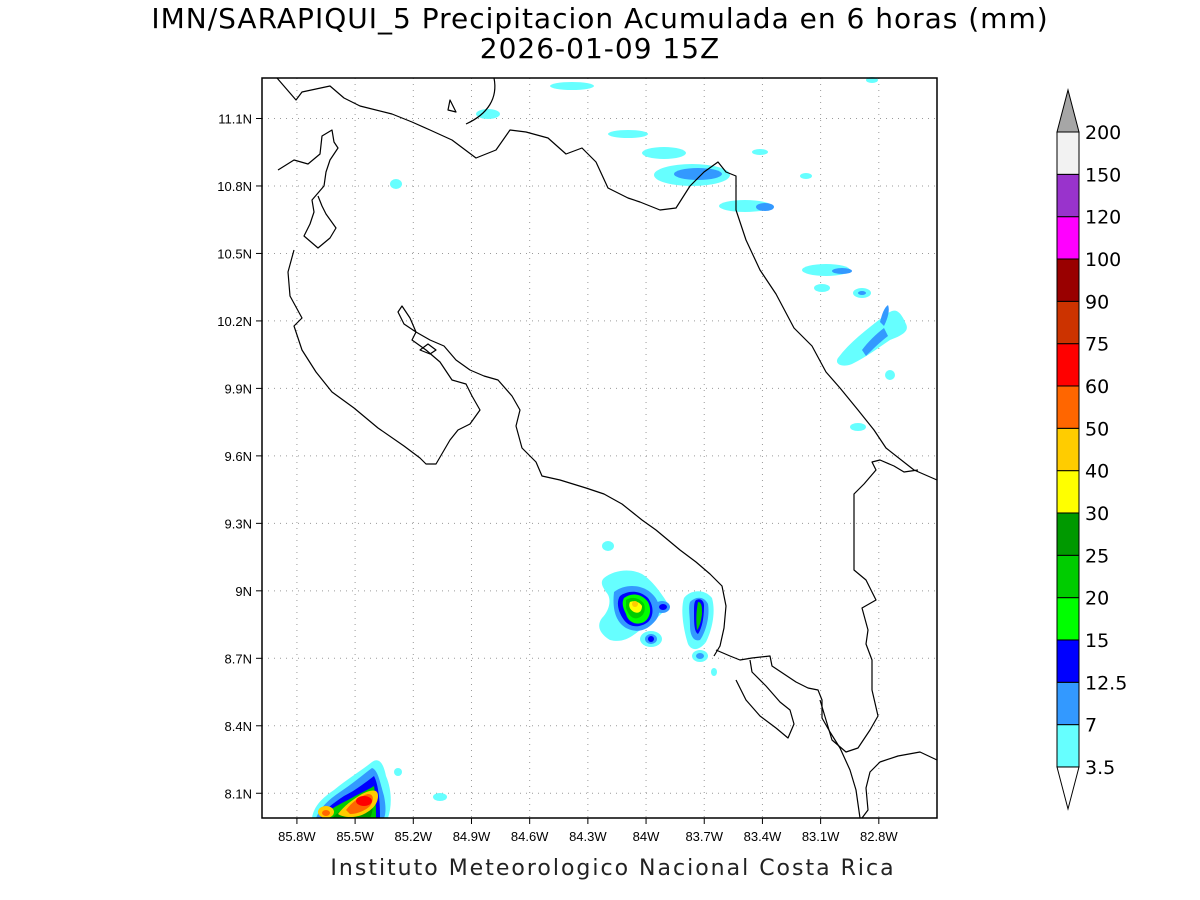  Describe the element at coordinates (1097, 345) in the screenshot. I see `colorbar-label: 75` at that location.